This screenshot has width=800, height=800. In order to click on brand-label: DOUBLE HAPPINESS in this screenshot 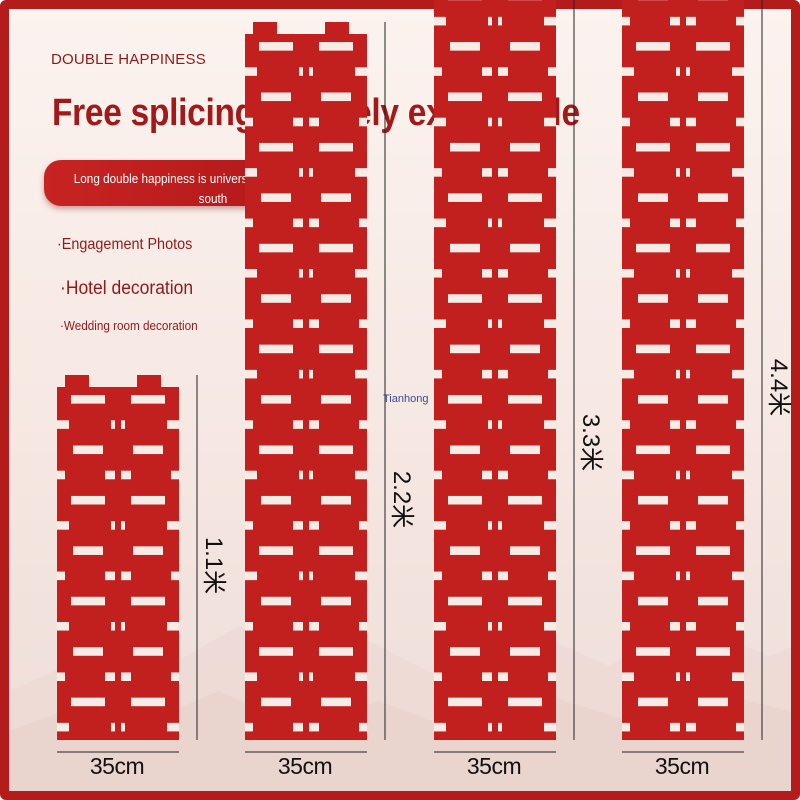, I will do `click(128, 59)`.